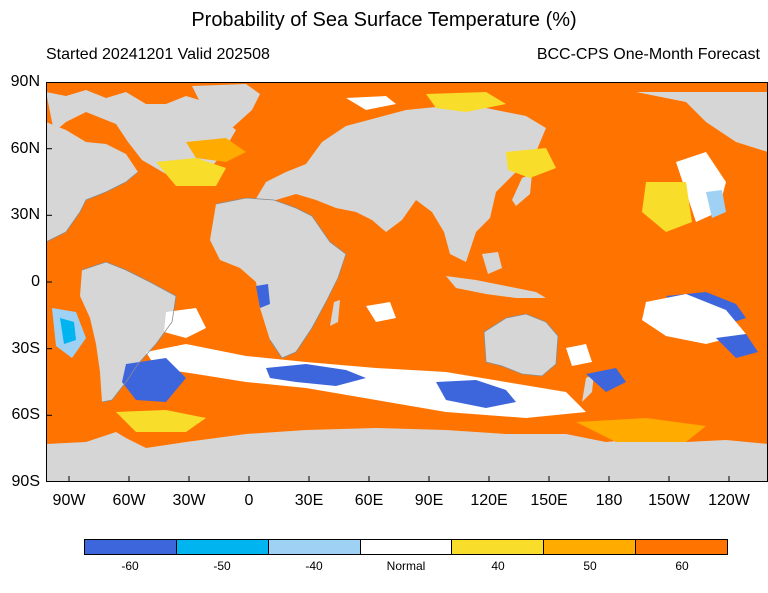  What do you see at coordinates (128, 332) in the screenshot?
I see `land-south-america` at bounding box center [128, 332].